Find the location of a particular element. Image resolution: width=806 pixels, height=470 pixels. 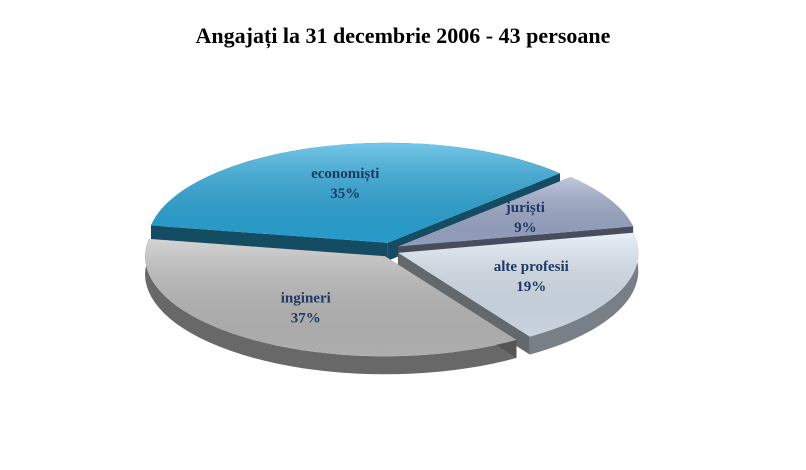

pie-slice-wall is located at coordinates (269, 243).